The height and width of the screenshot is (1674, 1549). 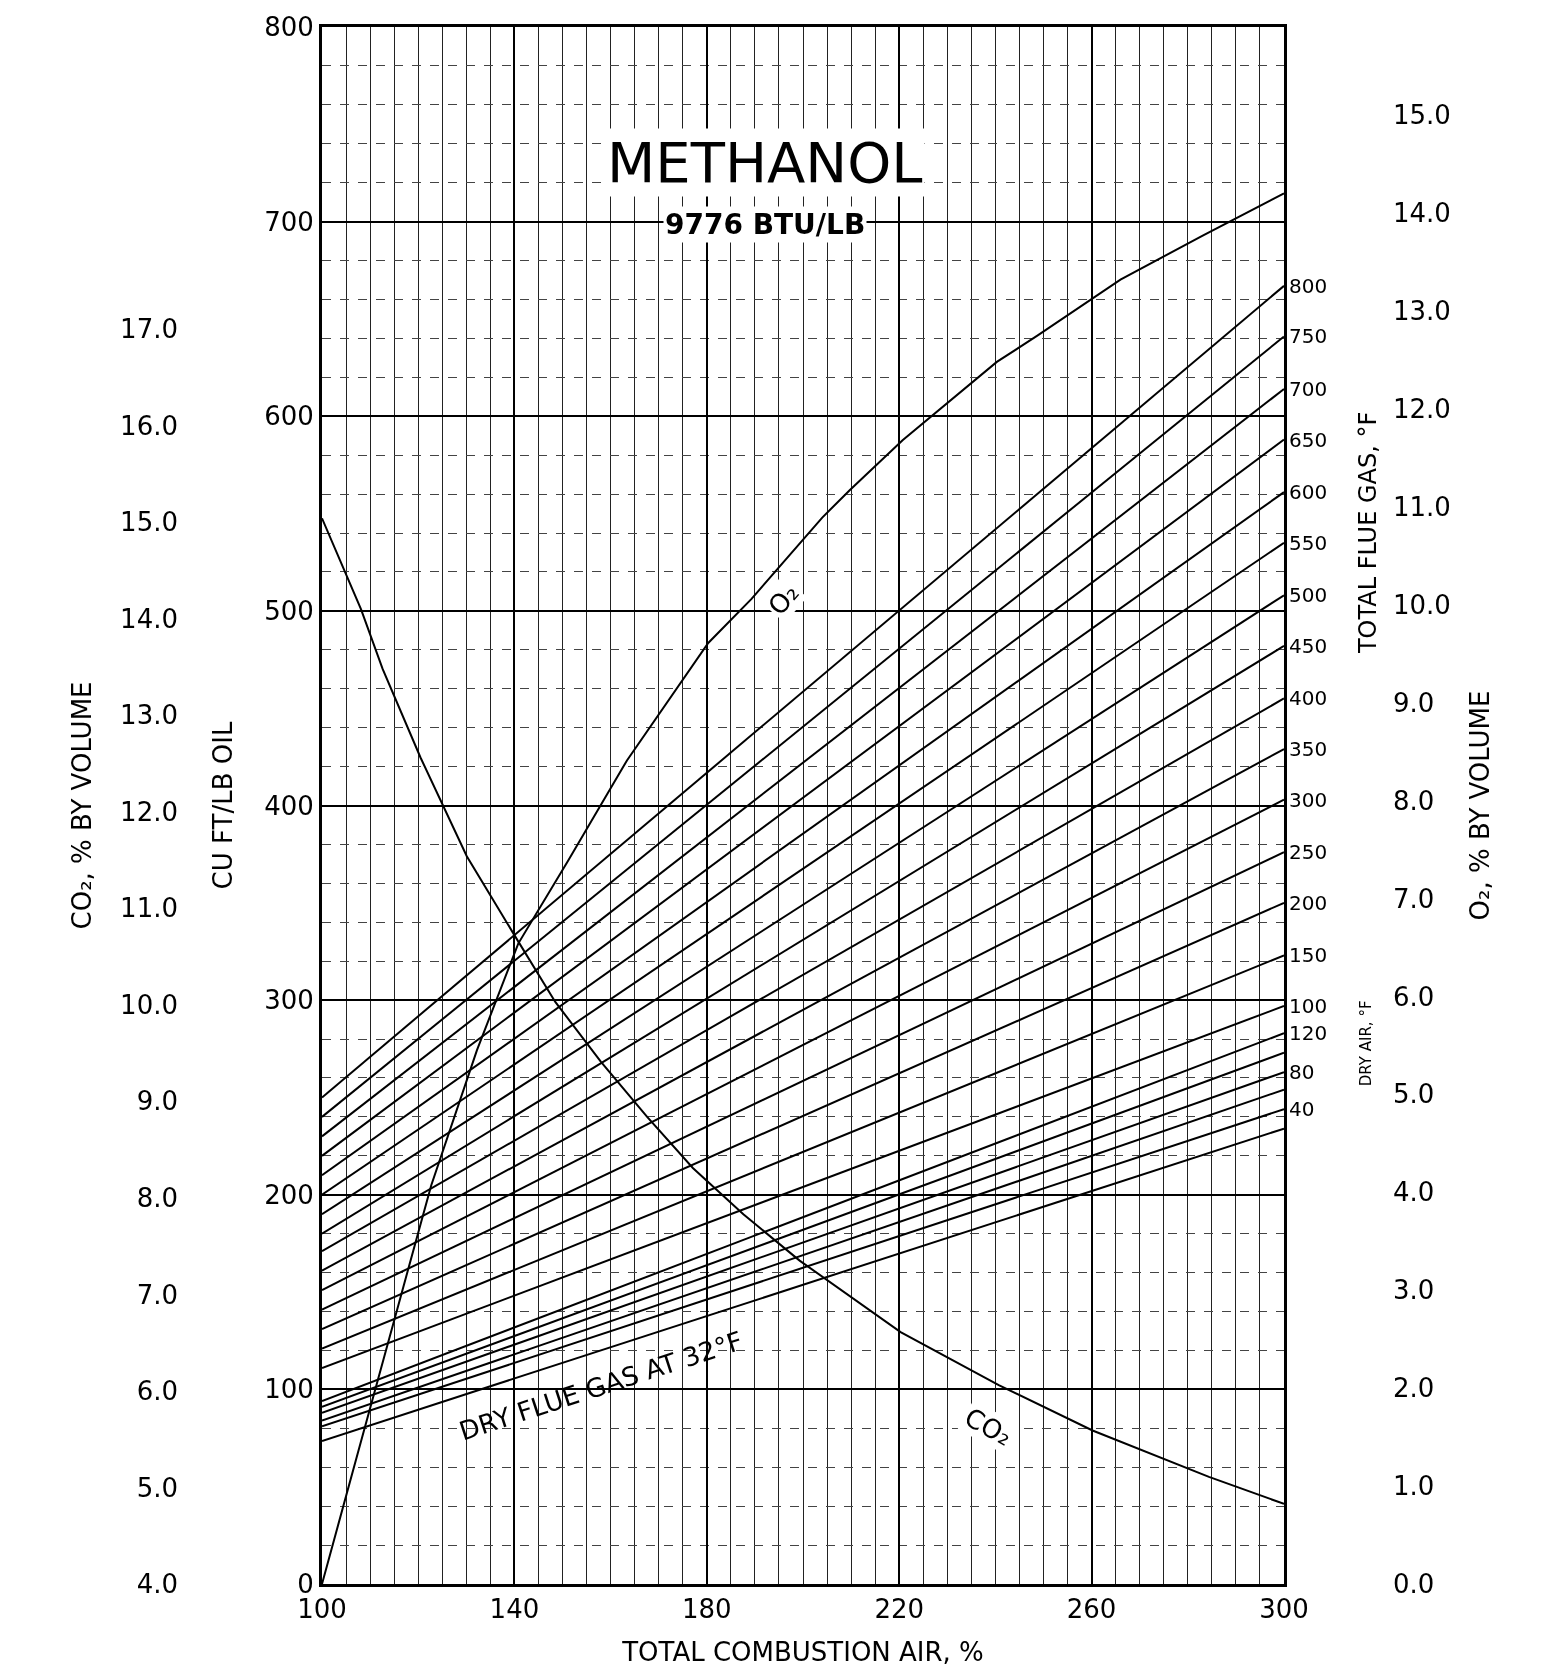 What do you see at coordinates (149, 1004) in the screenshot?
I see `y3-tick-label: 10.0` at bounding box center [149, 1004].